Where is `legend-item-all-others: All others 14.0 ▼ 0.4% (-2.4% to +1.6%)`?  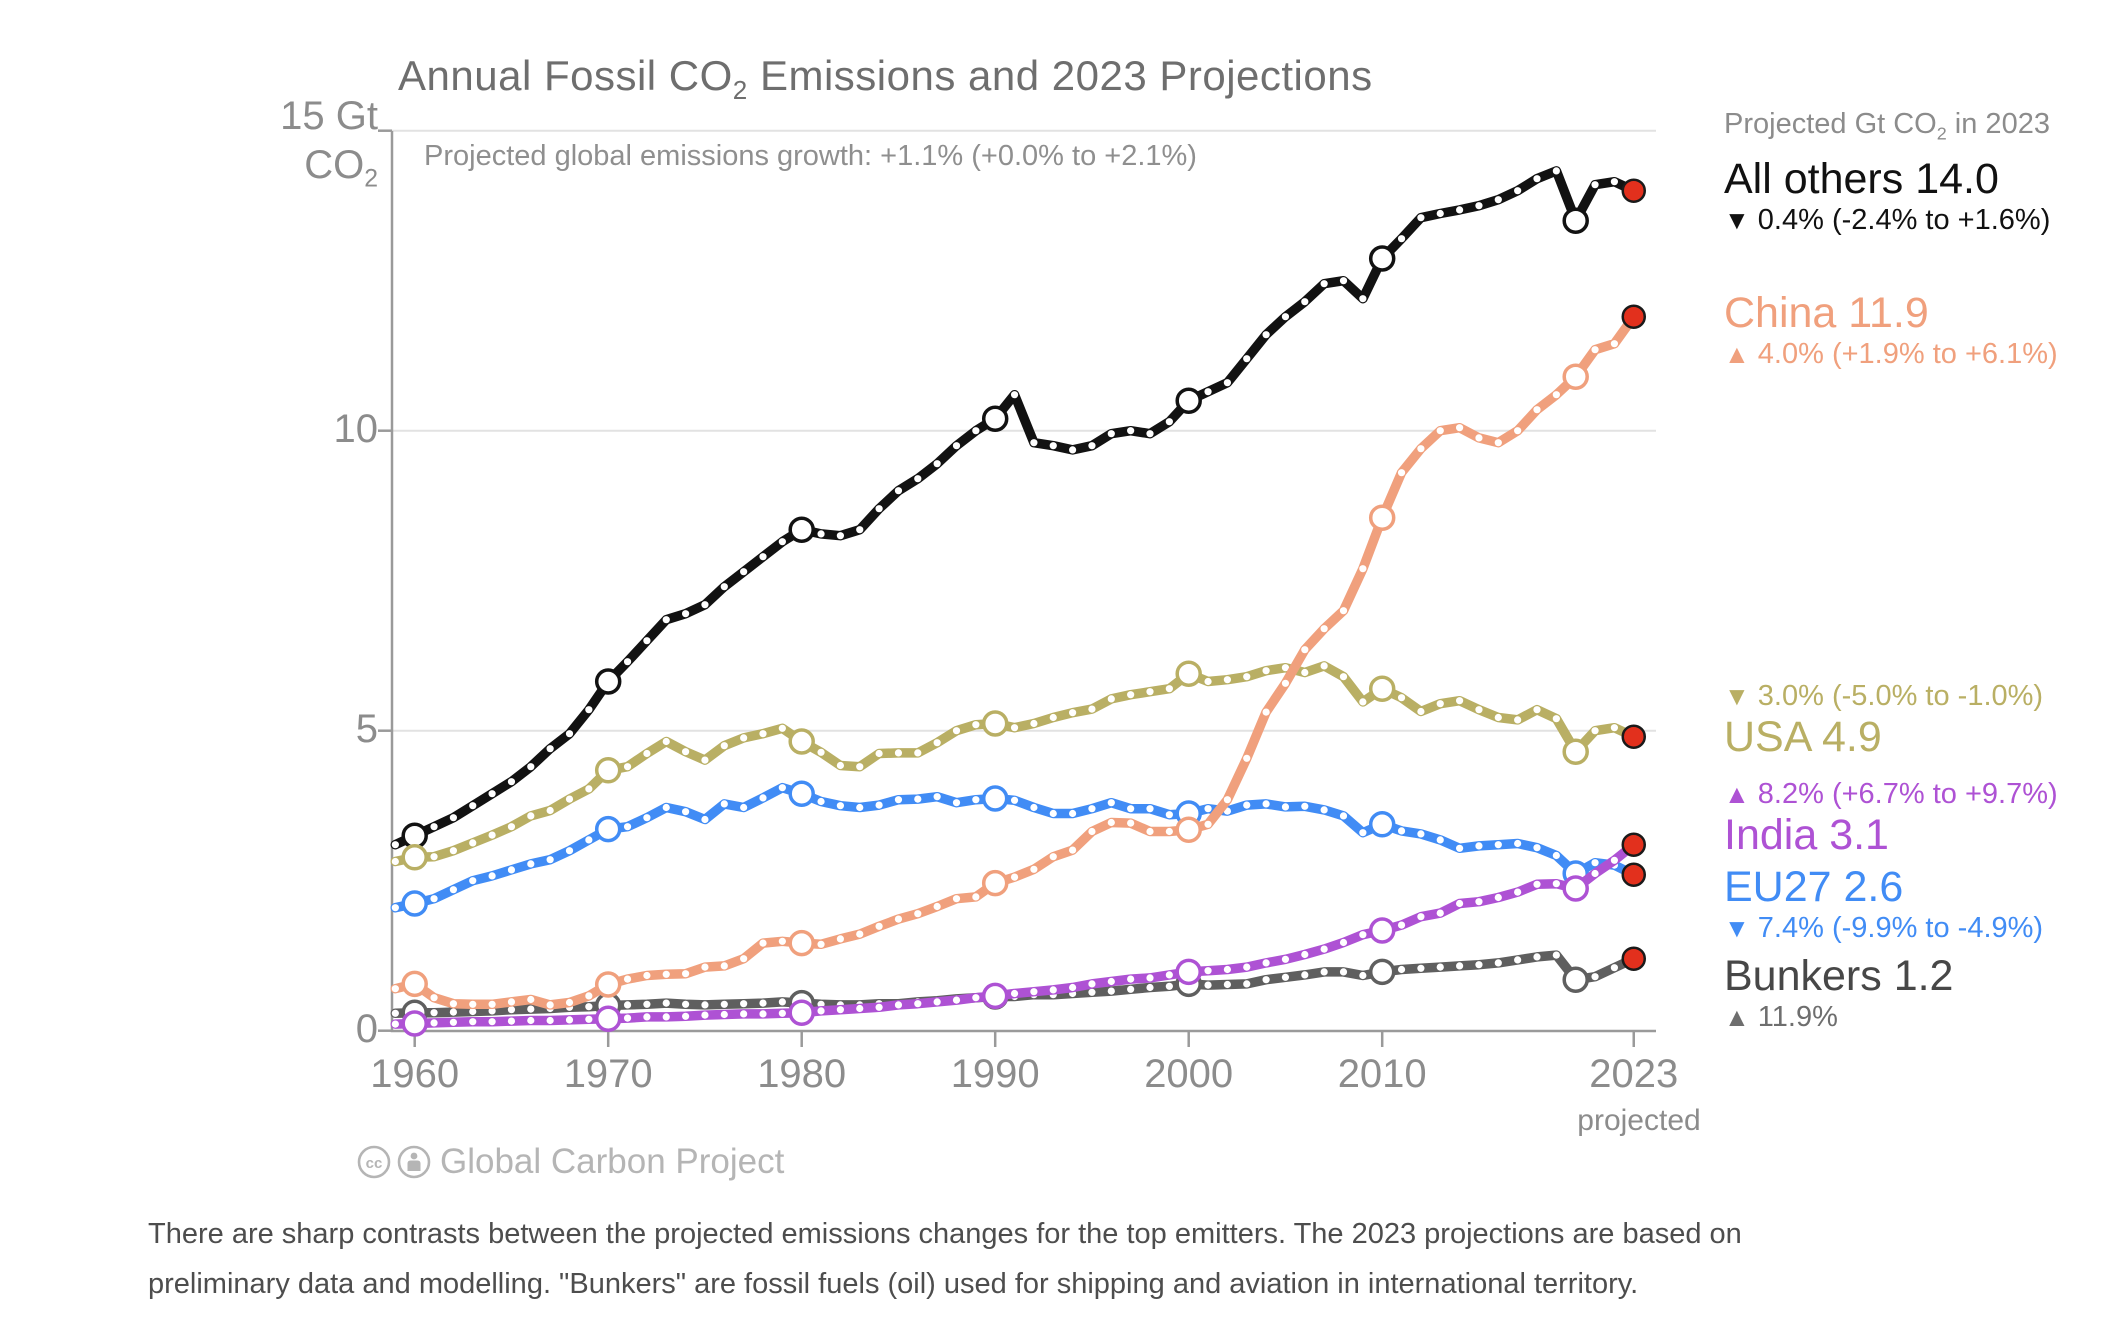
legend-item-all-others: All others 14.0 ▼ 0.4% (-2.4% to +1.6%) is located at coordinates (1887, 196).